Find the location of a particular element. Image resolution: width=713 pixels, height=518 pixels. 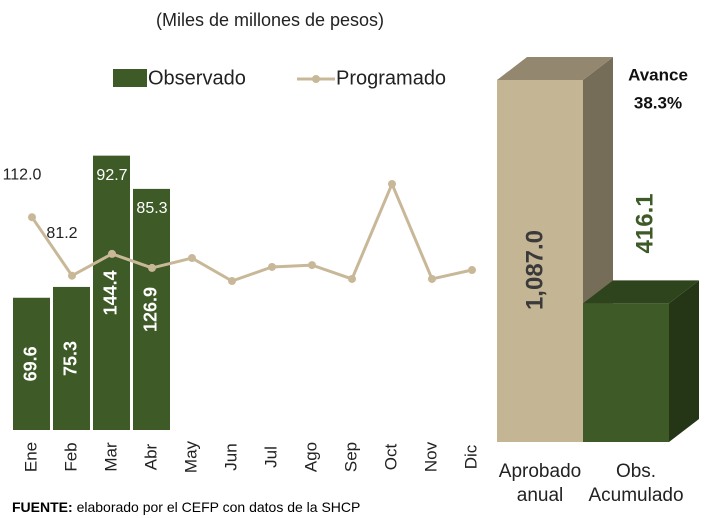

bar-value-label: 144.4 is located at coordinates (111, 292).